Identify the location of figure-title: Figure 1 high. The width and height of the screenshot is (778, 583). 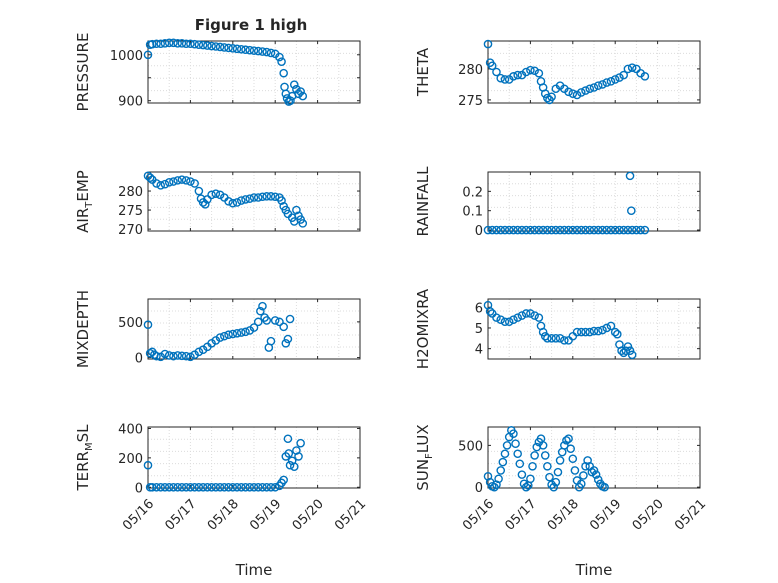
(251, 25).